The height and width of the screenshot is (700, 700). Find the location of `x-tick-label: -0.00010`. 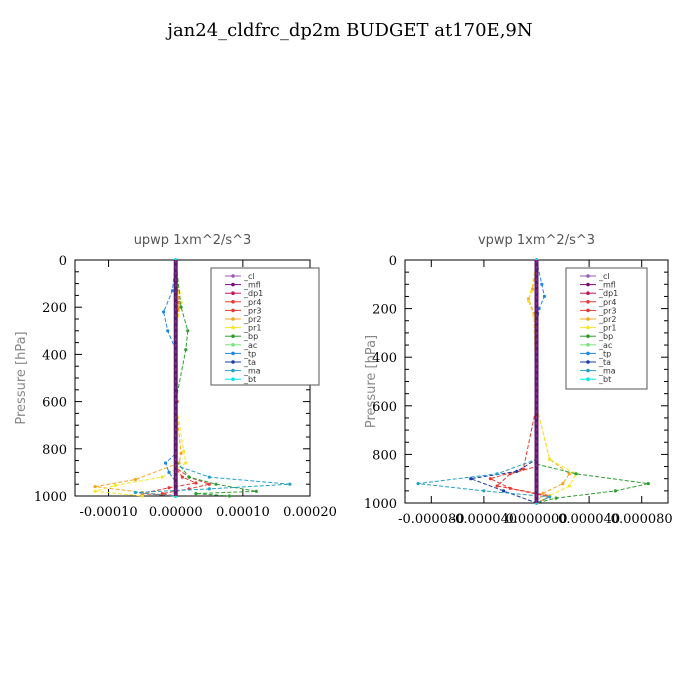

x-tick-label: -0.00010 is located at coordinates (108, 512).